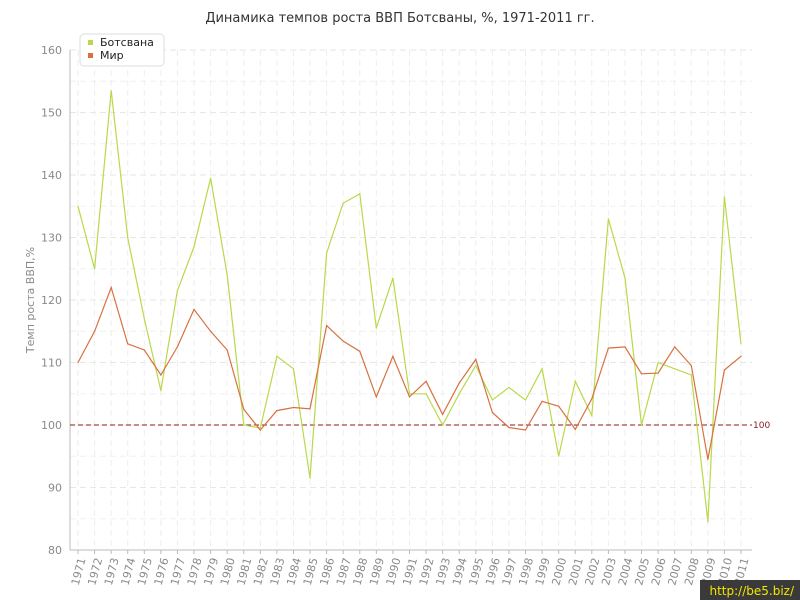  What do you see at coordinates (127, 42) in the screenshot?
I see `legend-label: Ботсвана` at bounding box center [127, 42].